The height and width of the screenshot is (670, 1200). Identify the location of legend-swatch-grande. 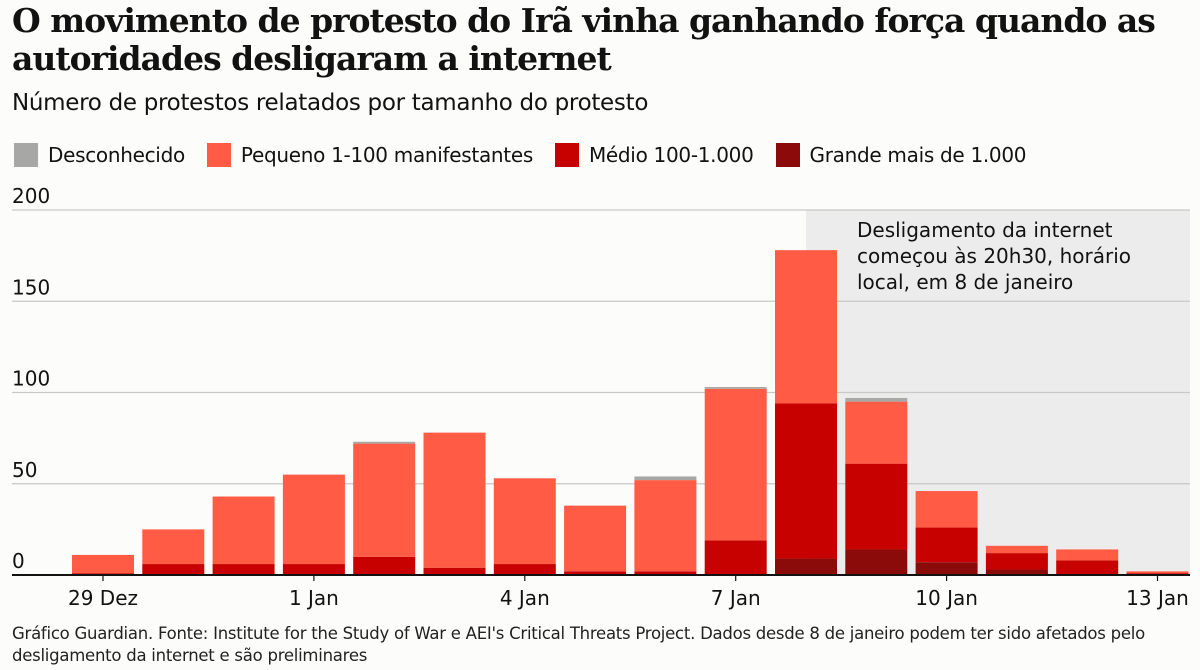
(787, 155).